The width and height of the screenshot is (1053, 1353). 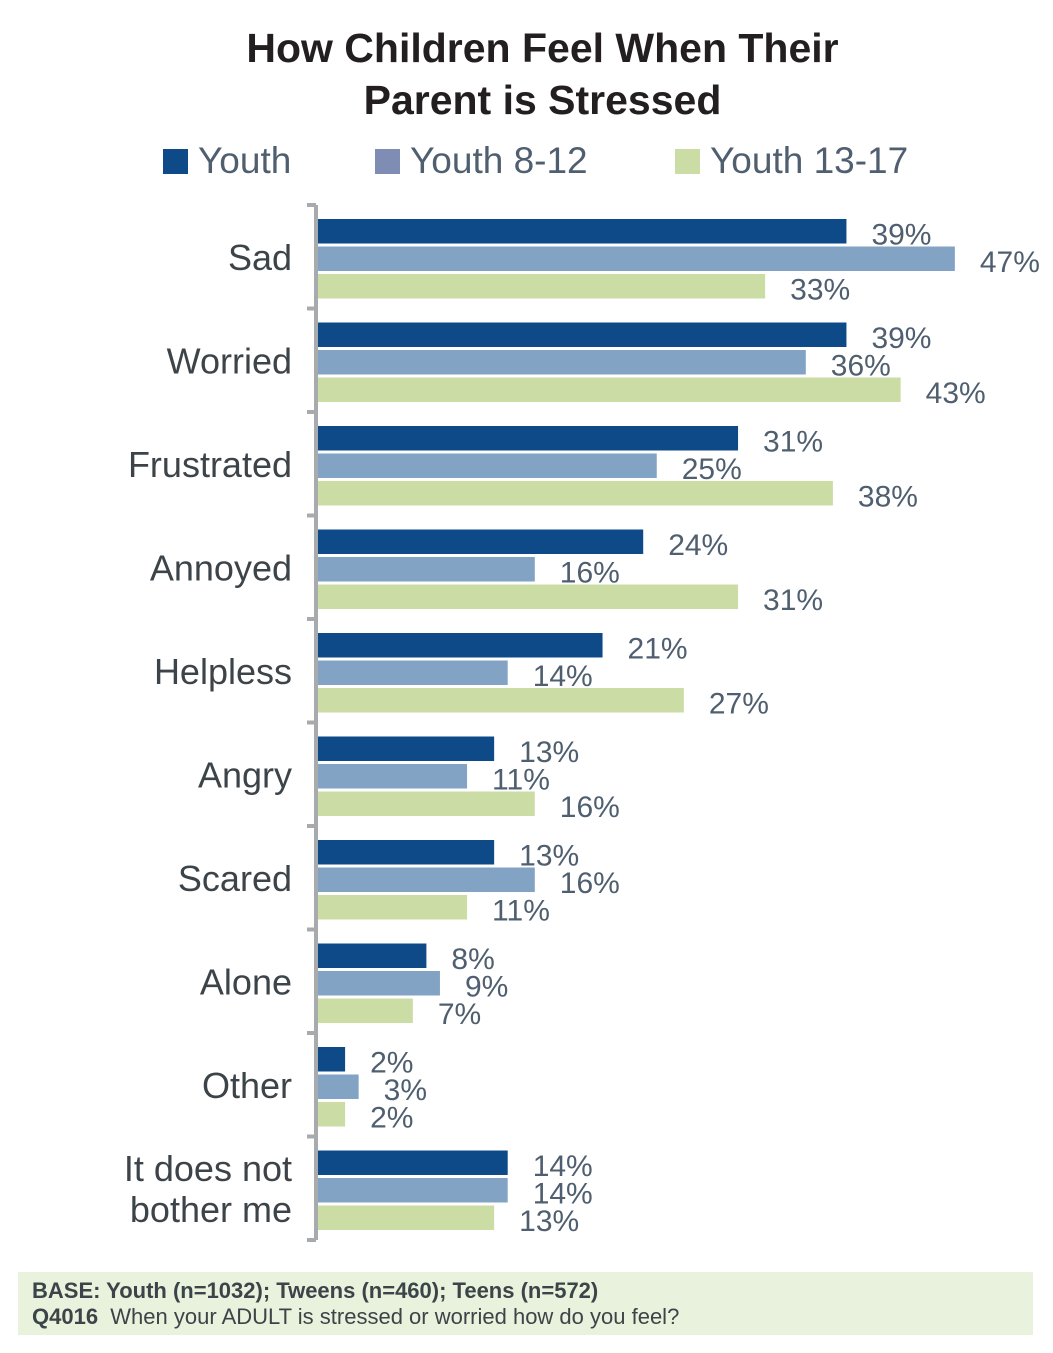 What do you see at coordinates (820, 289) in the screenshot?
I see `data-label: 33%` at bounding box center [820, 289].